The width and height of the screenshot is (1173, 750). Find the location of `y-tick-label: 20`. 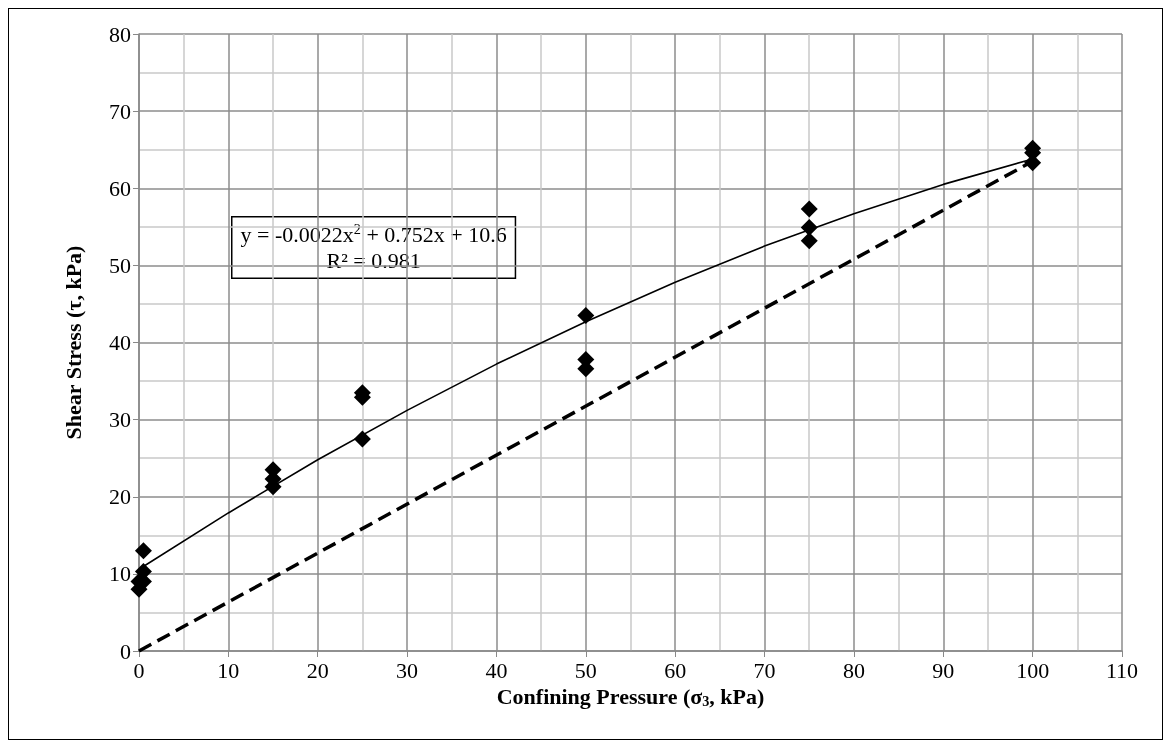

y-tick-label: 20 is located at coordinates (120, 497).